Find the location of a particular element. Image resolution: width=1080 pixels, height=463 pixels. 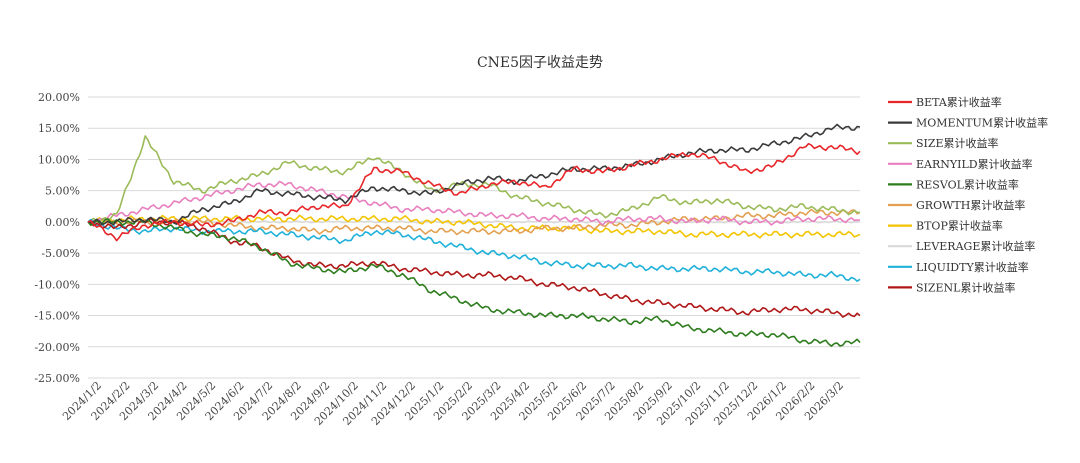

legend-label: BETA累计收益率 is located at coordinates (959, 102).